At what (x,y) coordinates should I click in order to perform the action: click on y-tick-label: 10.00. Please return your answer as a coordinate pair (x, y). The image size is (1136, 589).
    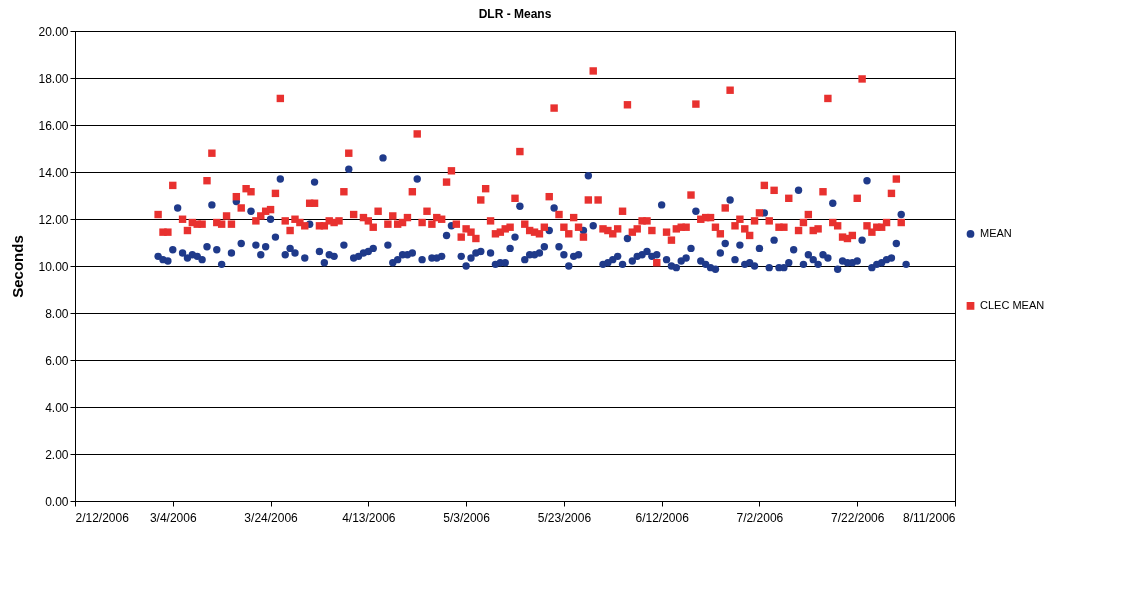
    Looking at the image, I should click on (53, 266).